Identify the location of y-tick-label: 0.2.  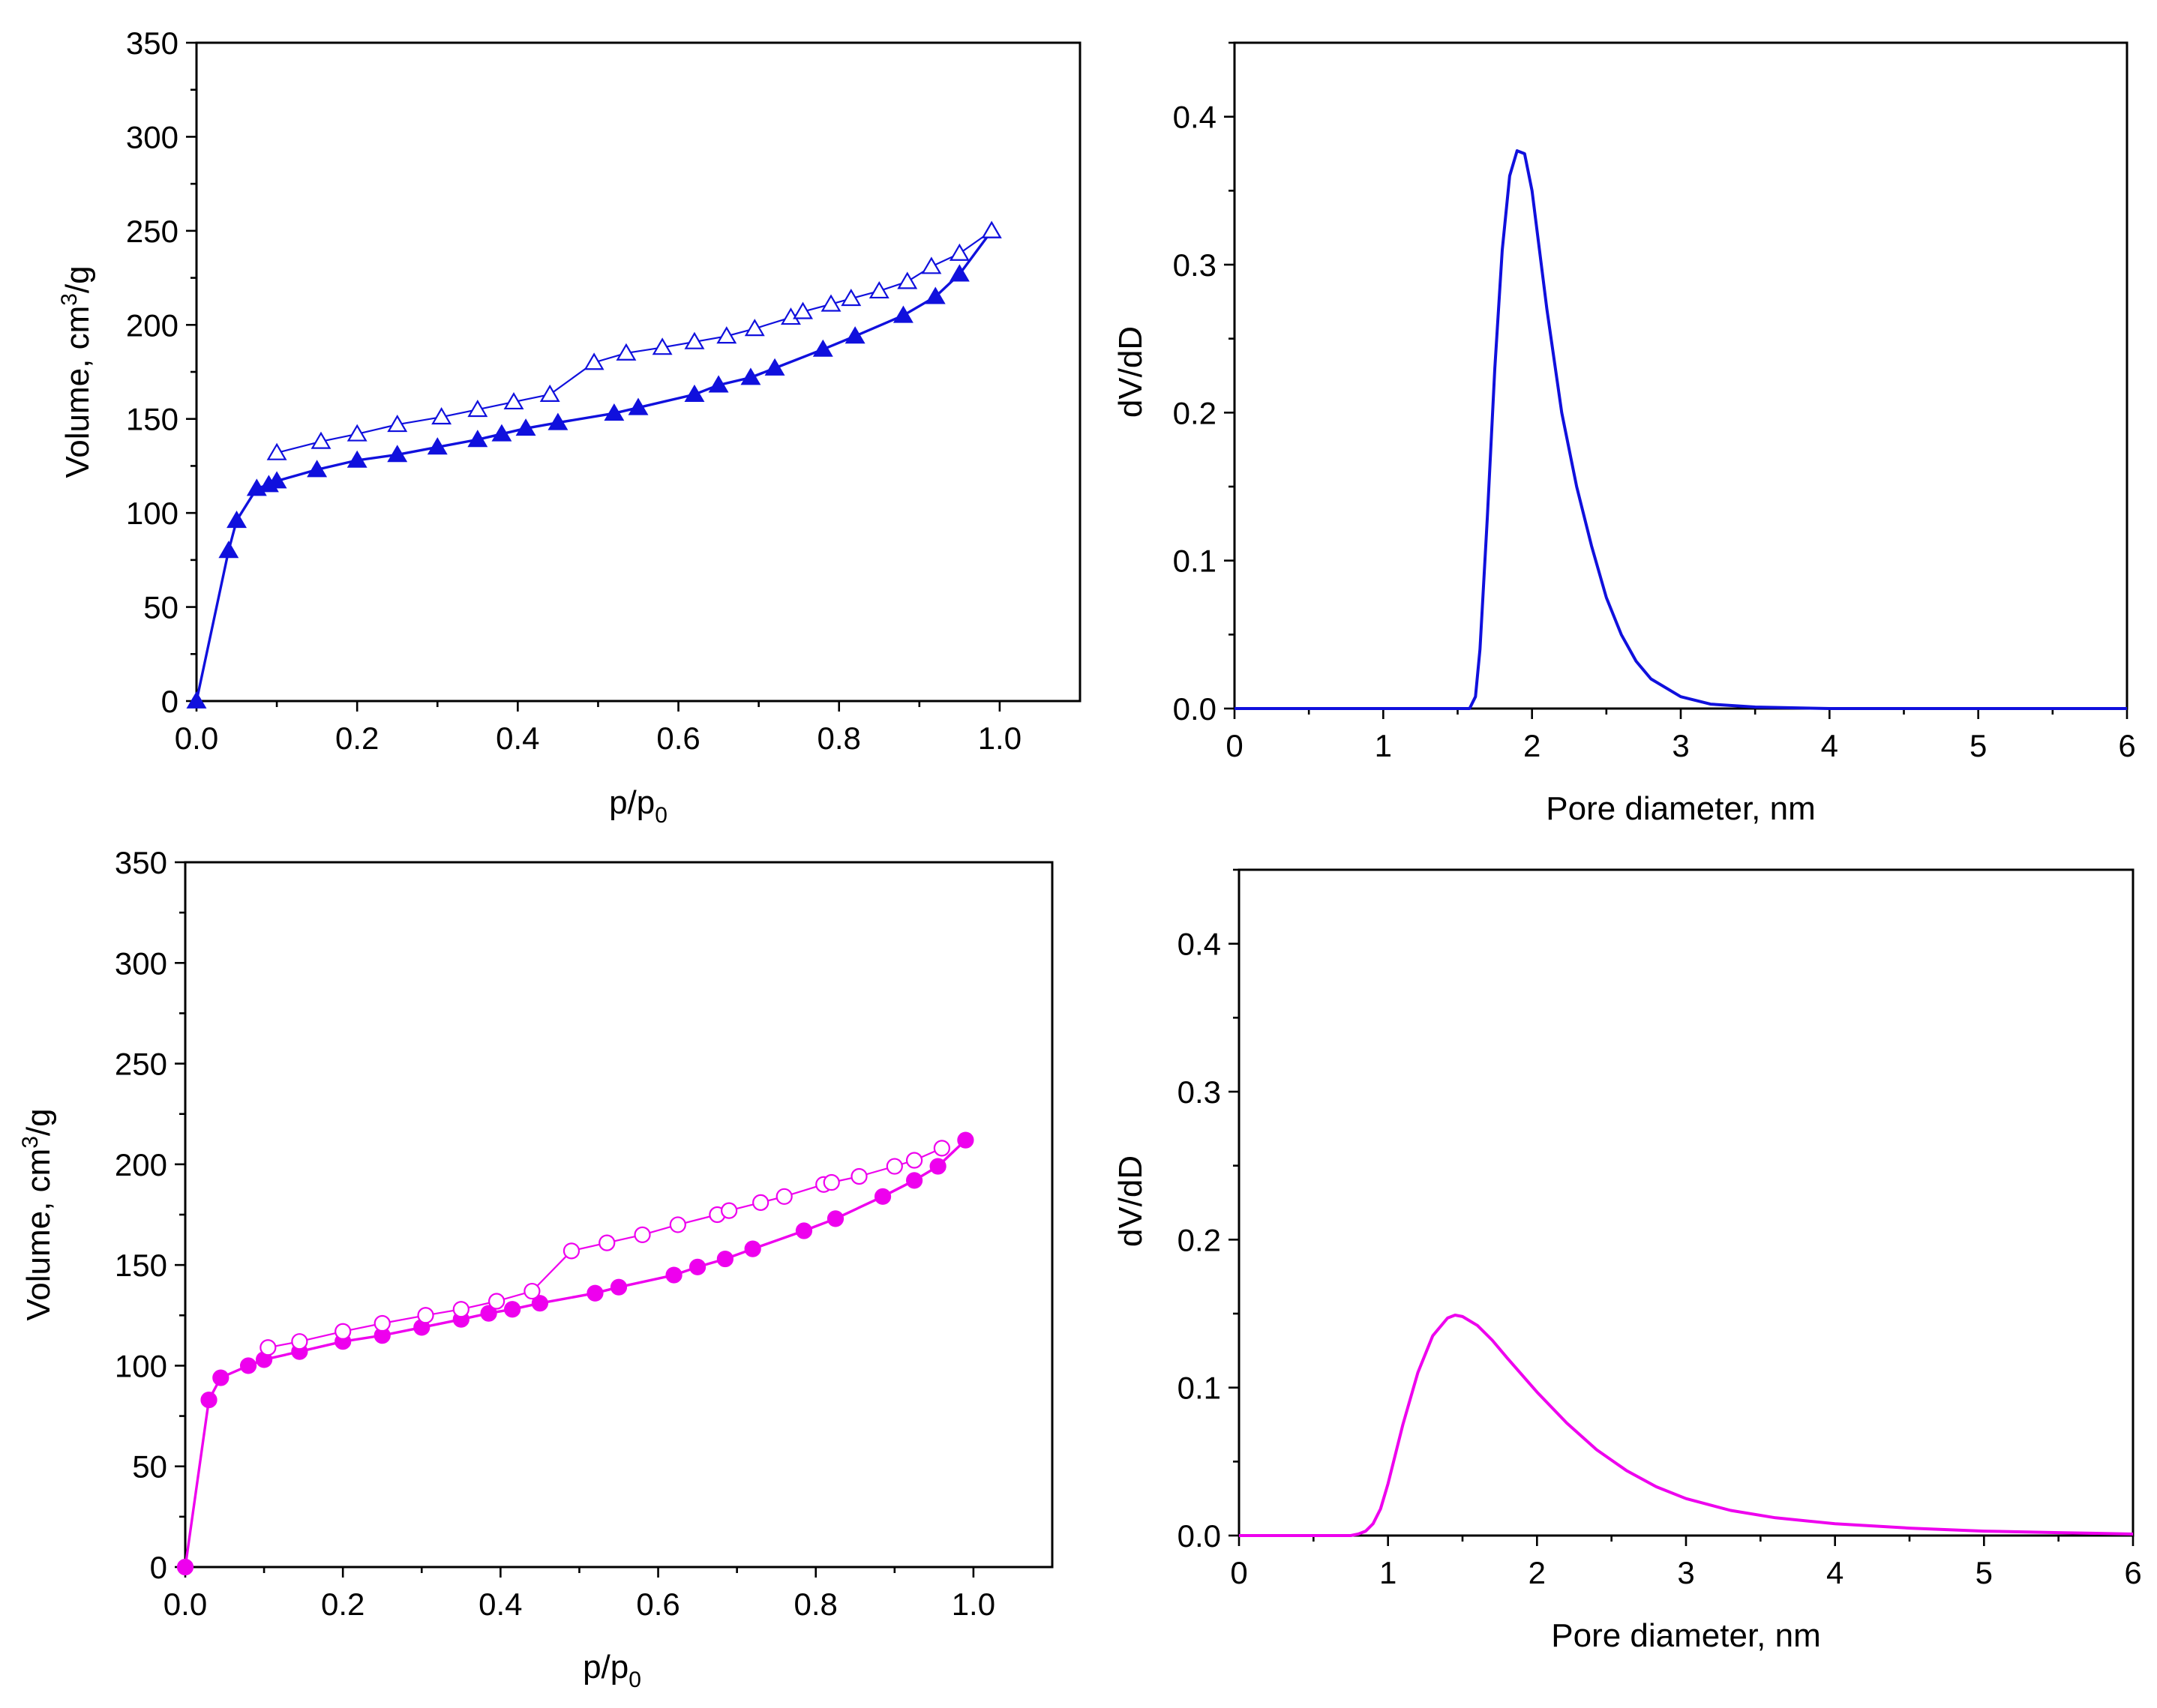
(1199, 1239).